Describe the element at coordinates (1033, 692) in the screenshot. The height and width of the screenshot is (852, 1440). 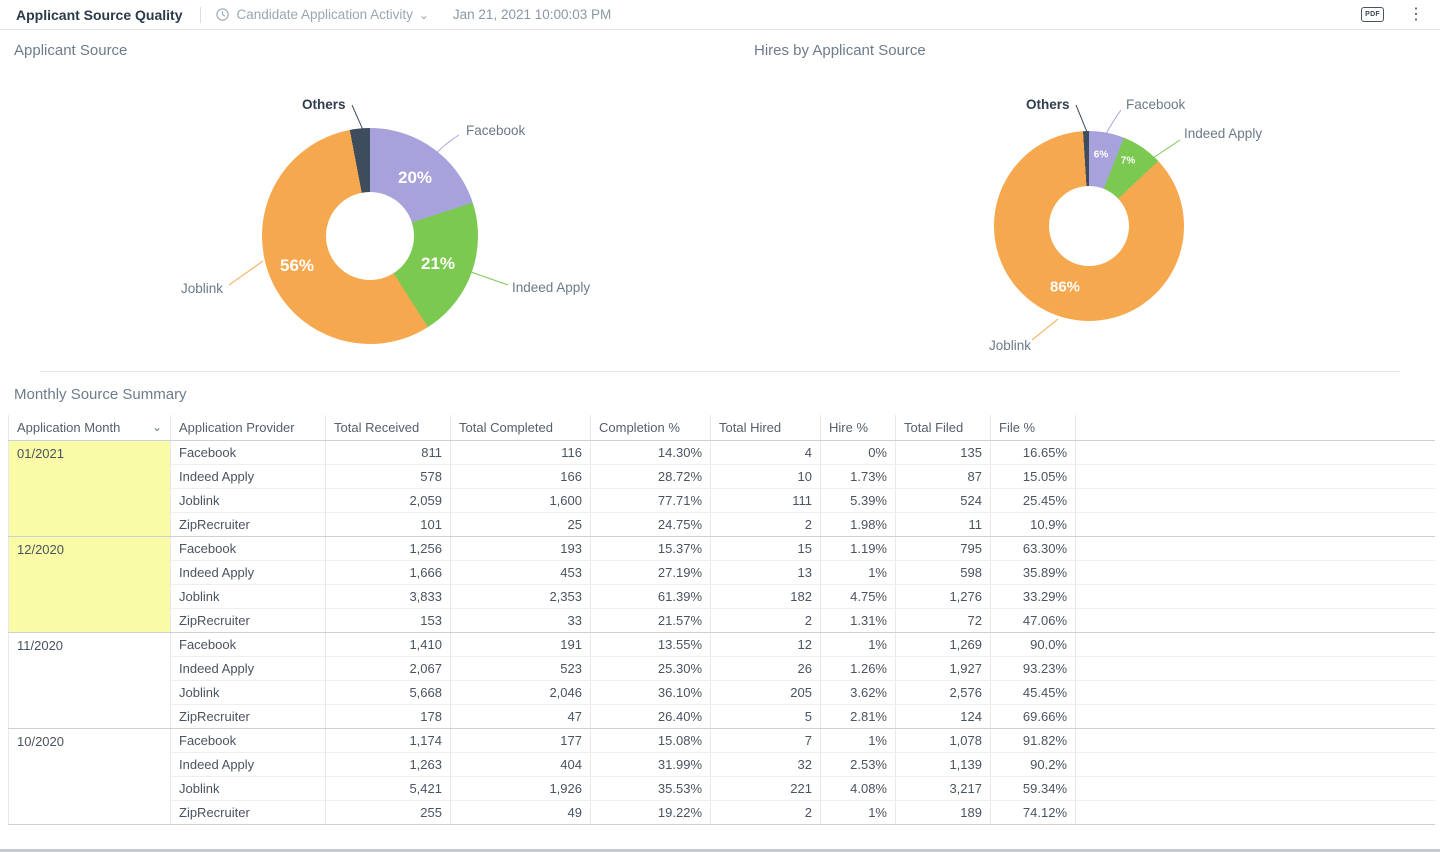
I see `value-cell: 45.45%` at that location.